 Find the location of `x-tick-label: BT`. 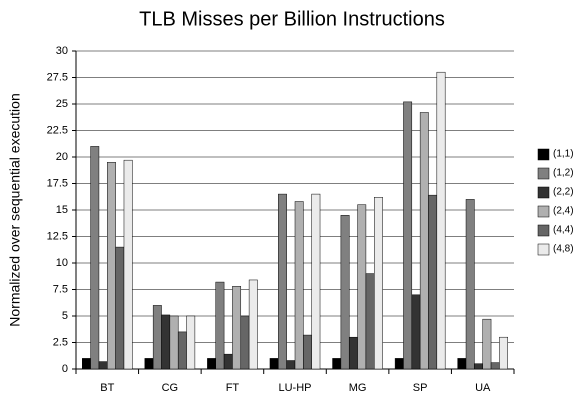

x-tick-label: BT is located at coordinates (107, 388).